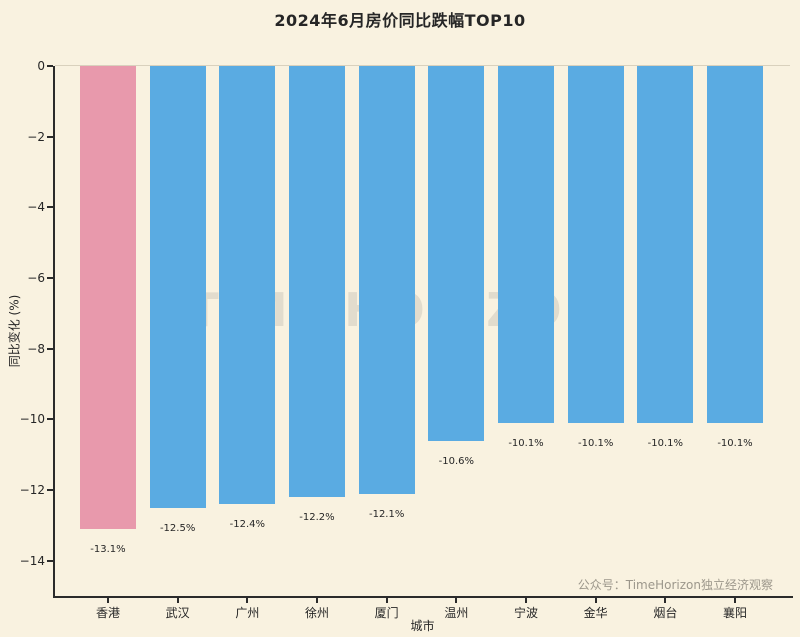  Describe the element at coordinates (386, 613) in the screenshot. I see `x-tick-label: 厦门` at that location.